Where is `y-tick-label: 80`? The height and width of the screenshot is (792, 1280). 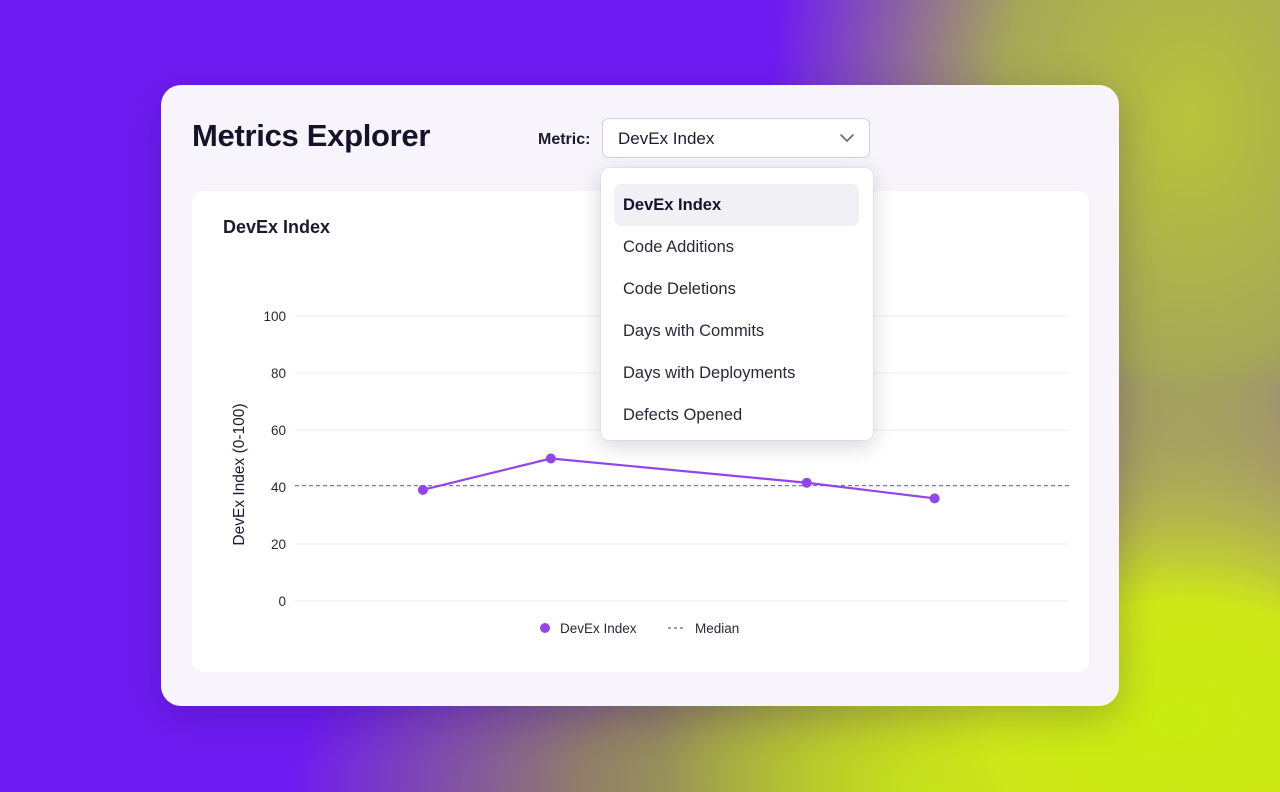
y-tick-label: 80 is located at coordinates (278, 373).